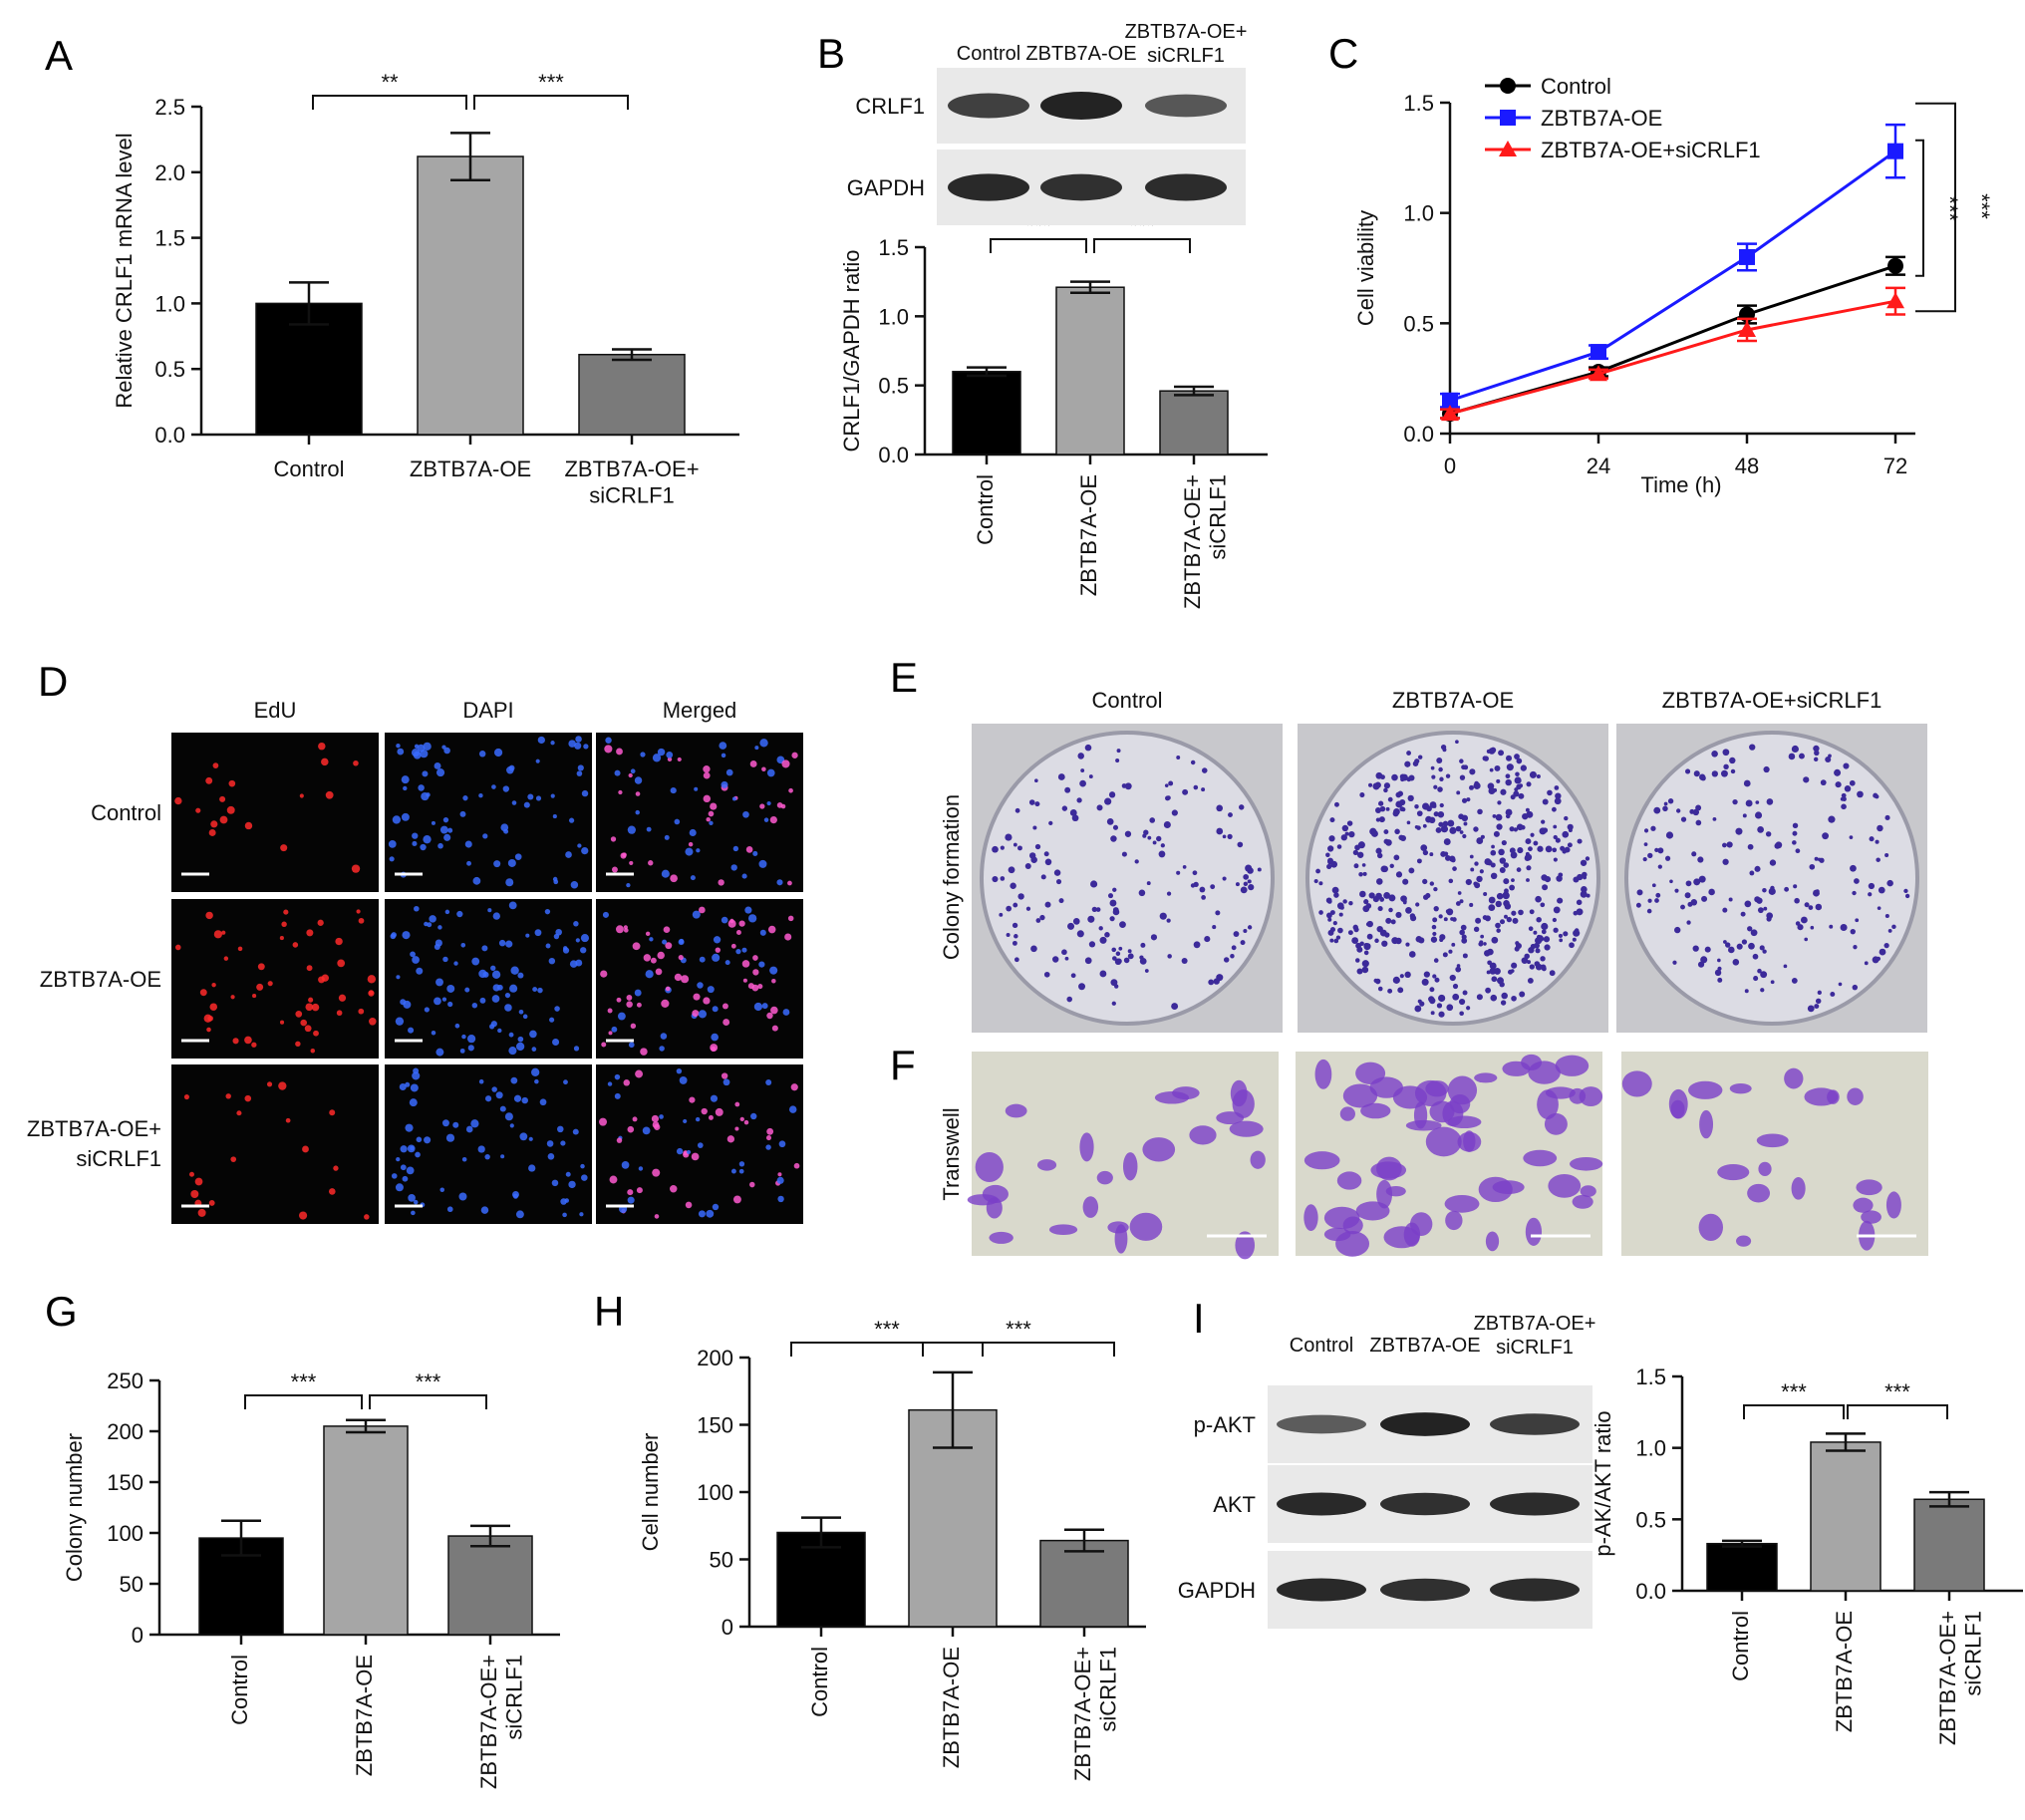  I want to click on chart-a-ytick-label: 0.0, so click(169, 435).